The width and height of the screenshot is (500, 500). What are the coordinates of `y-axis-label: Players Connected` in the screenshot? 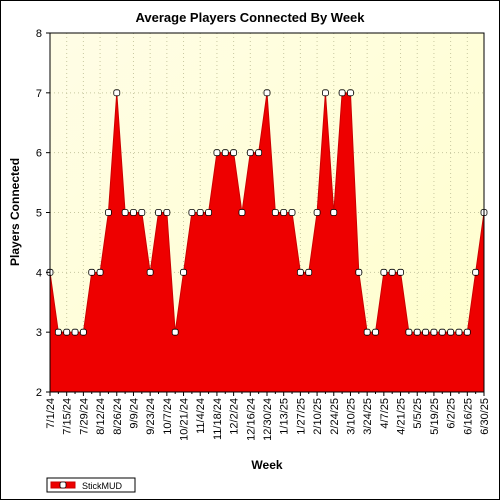 It's located at (15, 212).